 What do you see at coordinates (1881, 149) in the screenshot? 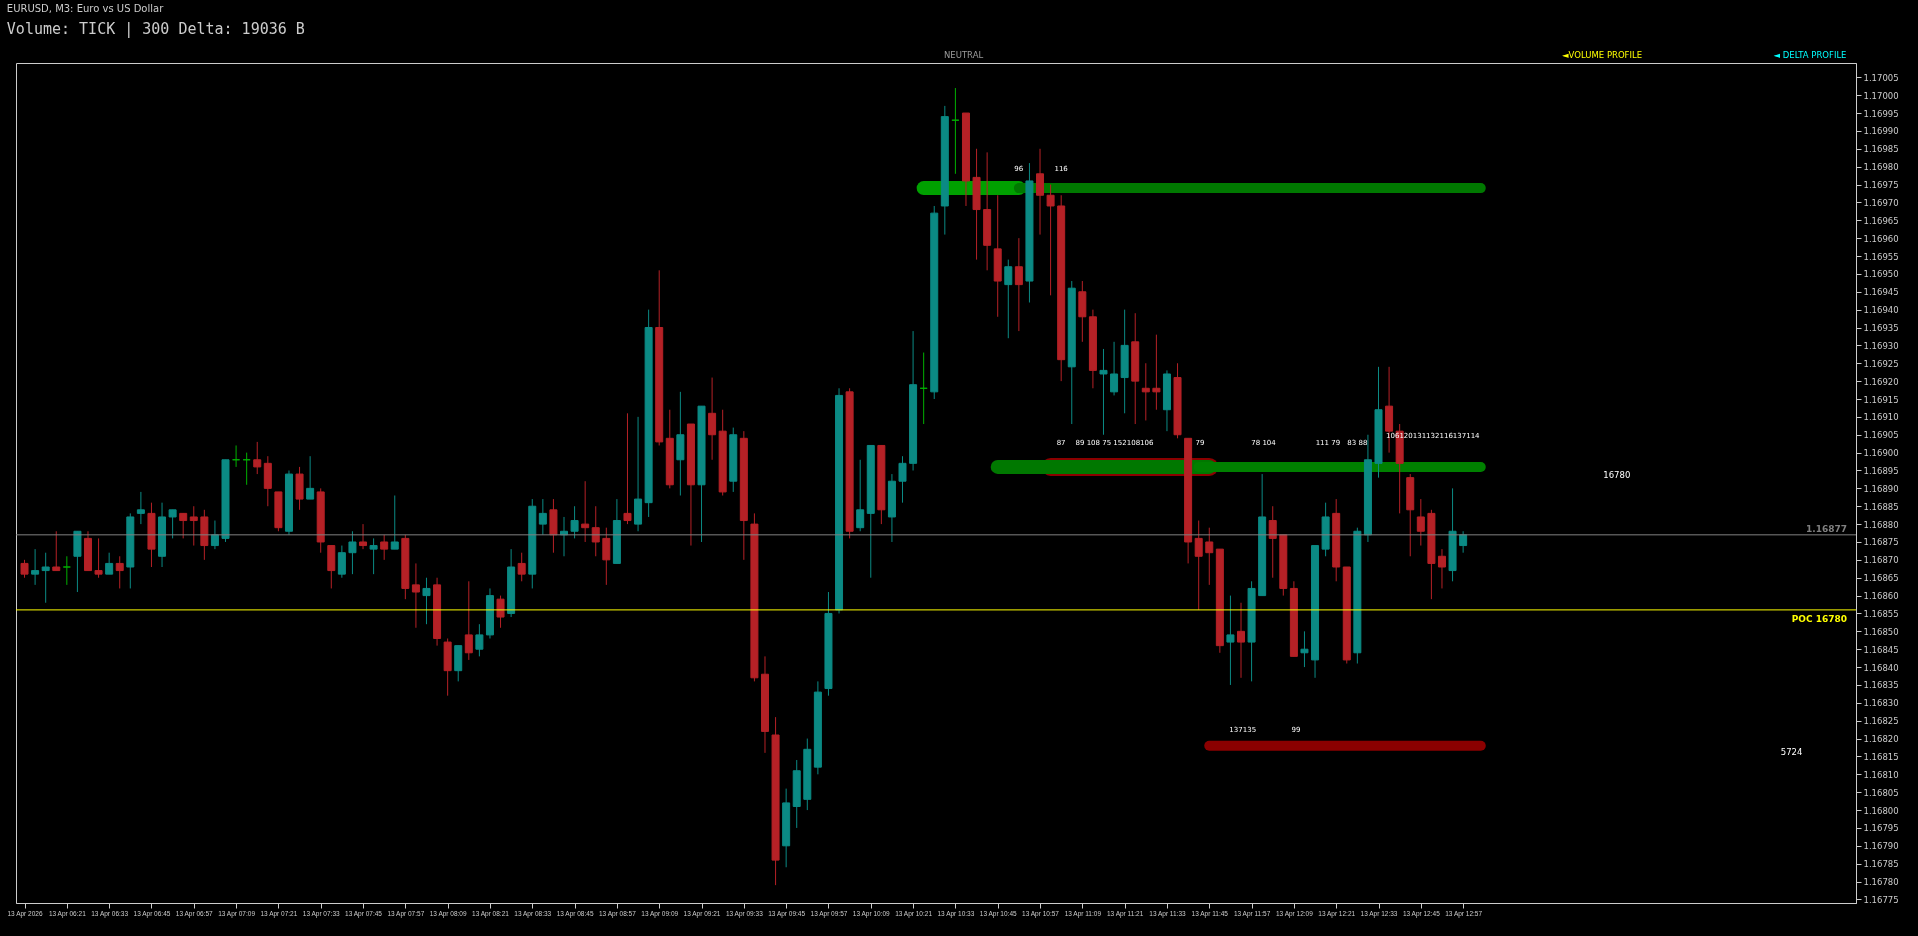
I see `y-tick-label: 1.16985` at bounding box center [1881, 149].